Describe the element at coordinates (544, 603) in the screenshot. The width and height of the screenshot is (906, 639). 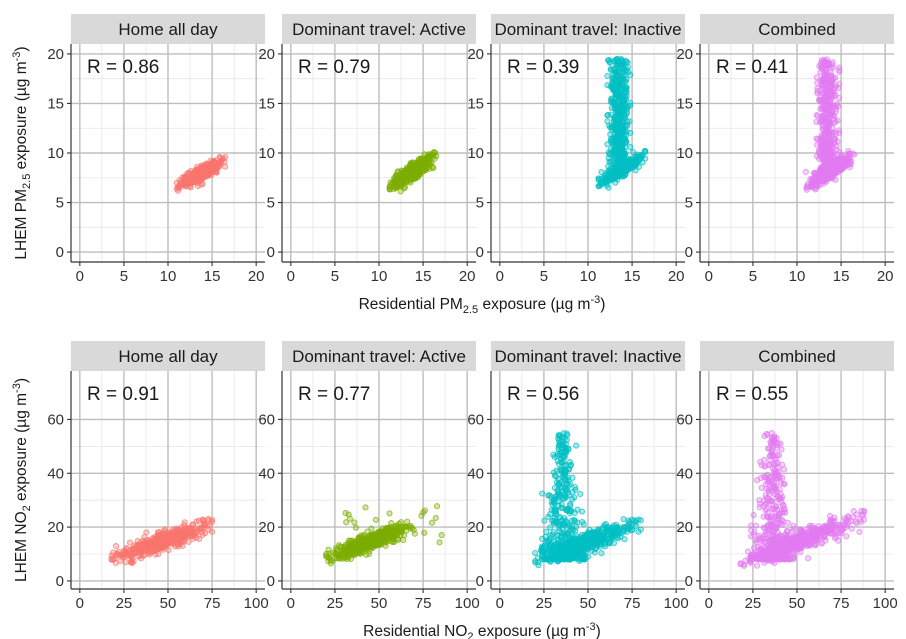
I see `x-tick-label: 25` at that location.